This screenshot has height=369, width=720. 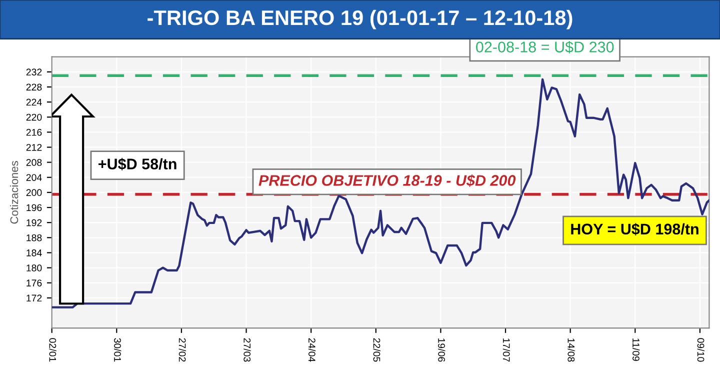 I want to click on y-tick-label: 172, so click(x=34, y=298).